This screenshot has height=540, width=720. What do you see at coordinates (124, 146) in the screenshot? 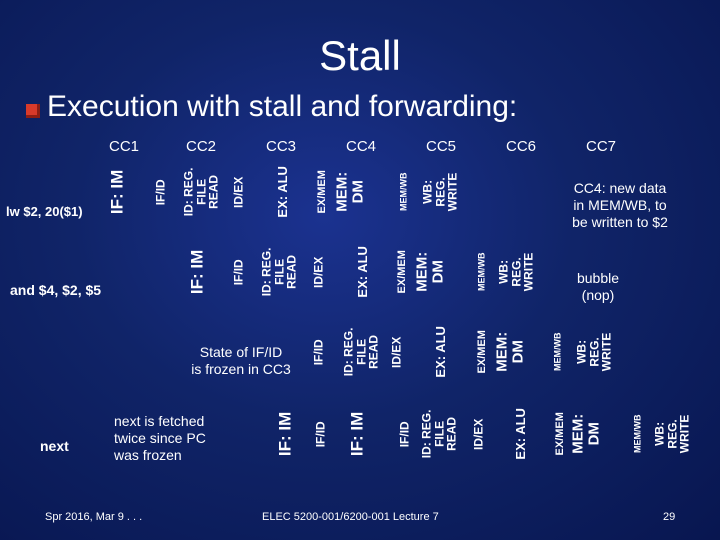
I see `cc1-label: CC1` at bounding box center [124, 146].